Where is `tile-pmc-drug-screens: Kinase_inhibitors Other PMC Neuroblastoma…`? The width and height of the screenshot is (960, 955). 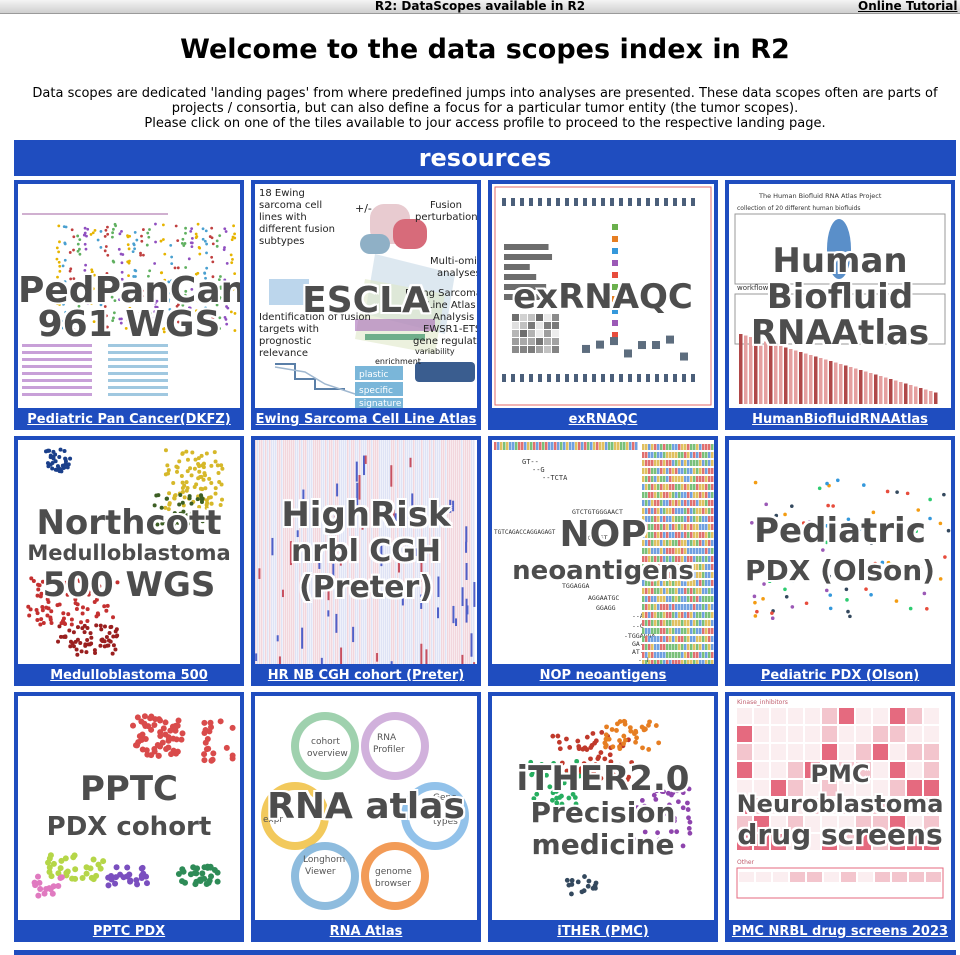 tile-pmc-drug-screens: Kinase_inhibitors Other PMC Neuroblastoma… is located at coordinates (840, 817).